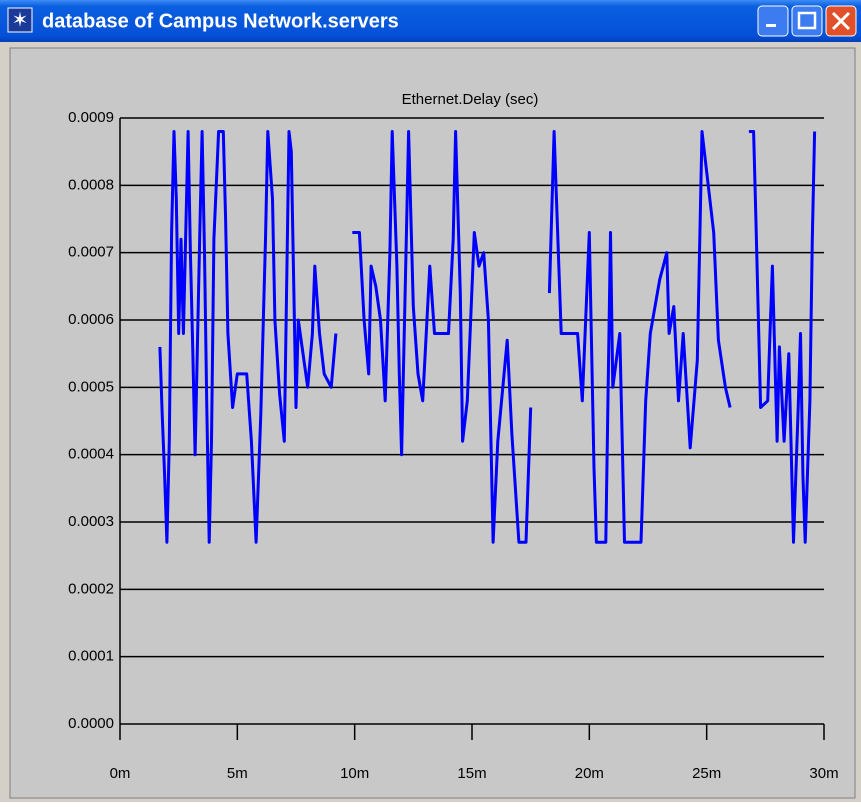 This screenshot has width=861, height=807. What do you see at coordinates (220, 21) in the screenshot?
I see `window-title: database of Campus Network.servers` at bounding box center [220, 21].